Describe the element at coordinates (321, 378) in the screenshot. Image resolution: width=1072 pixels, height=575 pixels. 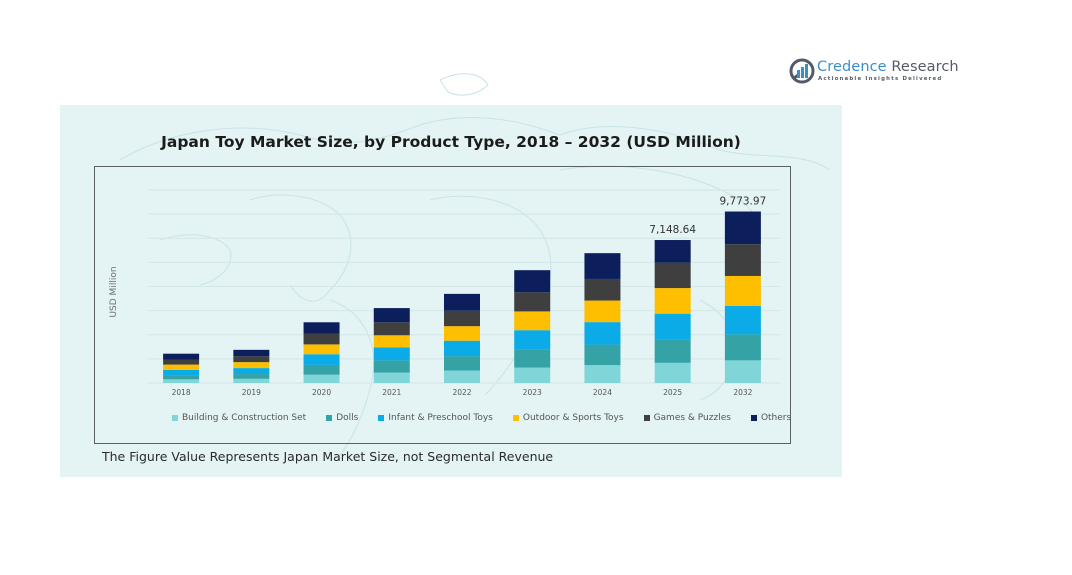
I see `bar-segment-2020-building-construction-set` at that location.